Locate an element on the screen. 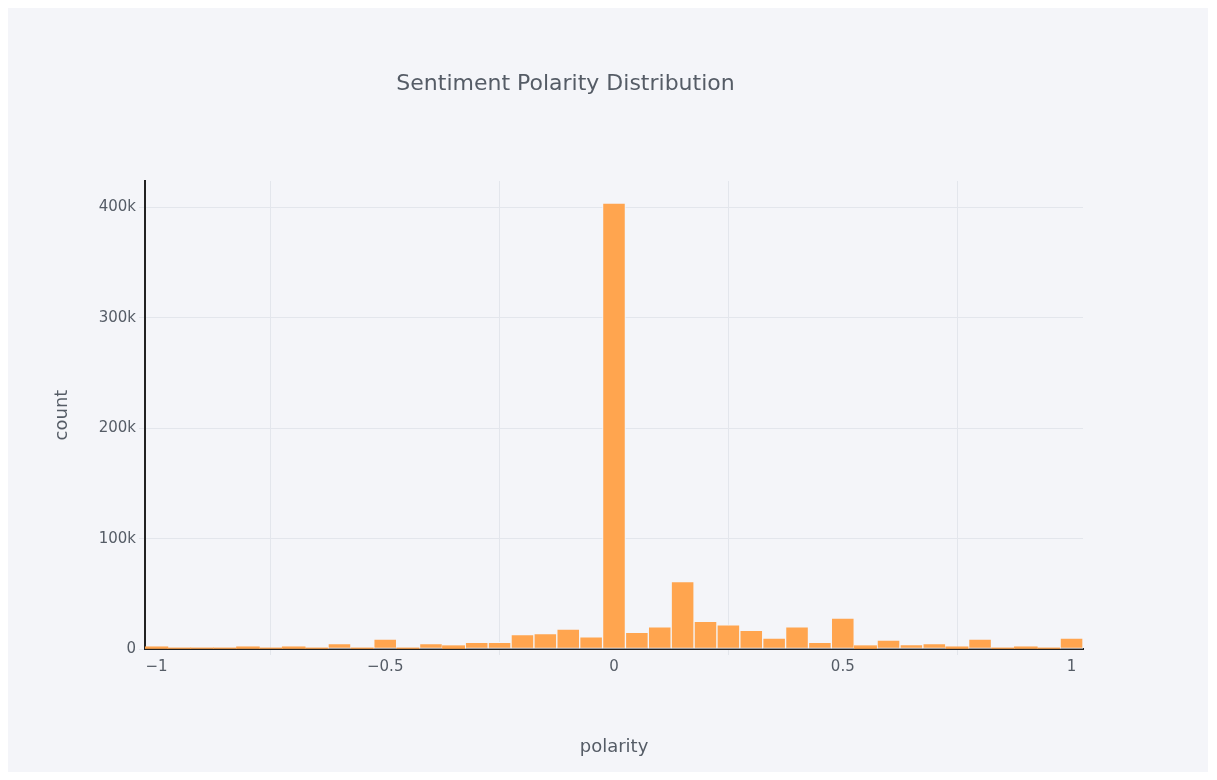  y-axis-title: count is located at coordinates (61, 415).